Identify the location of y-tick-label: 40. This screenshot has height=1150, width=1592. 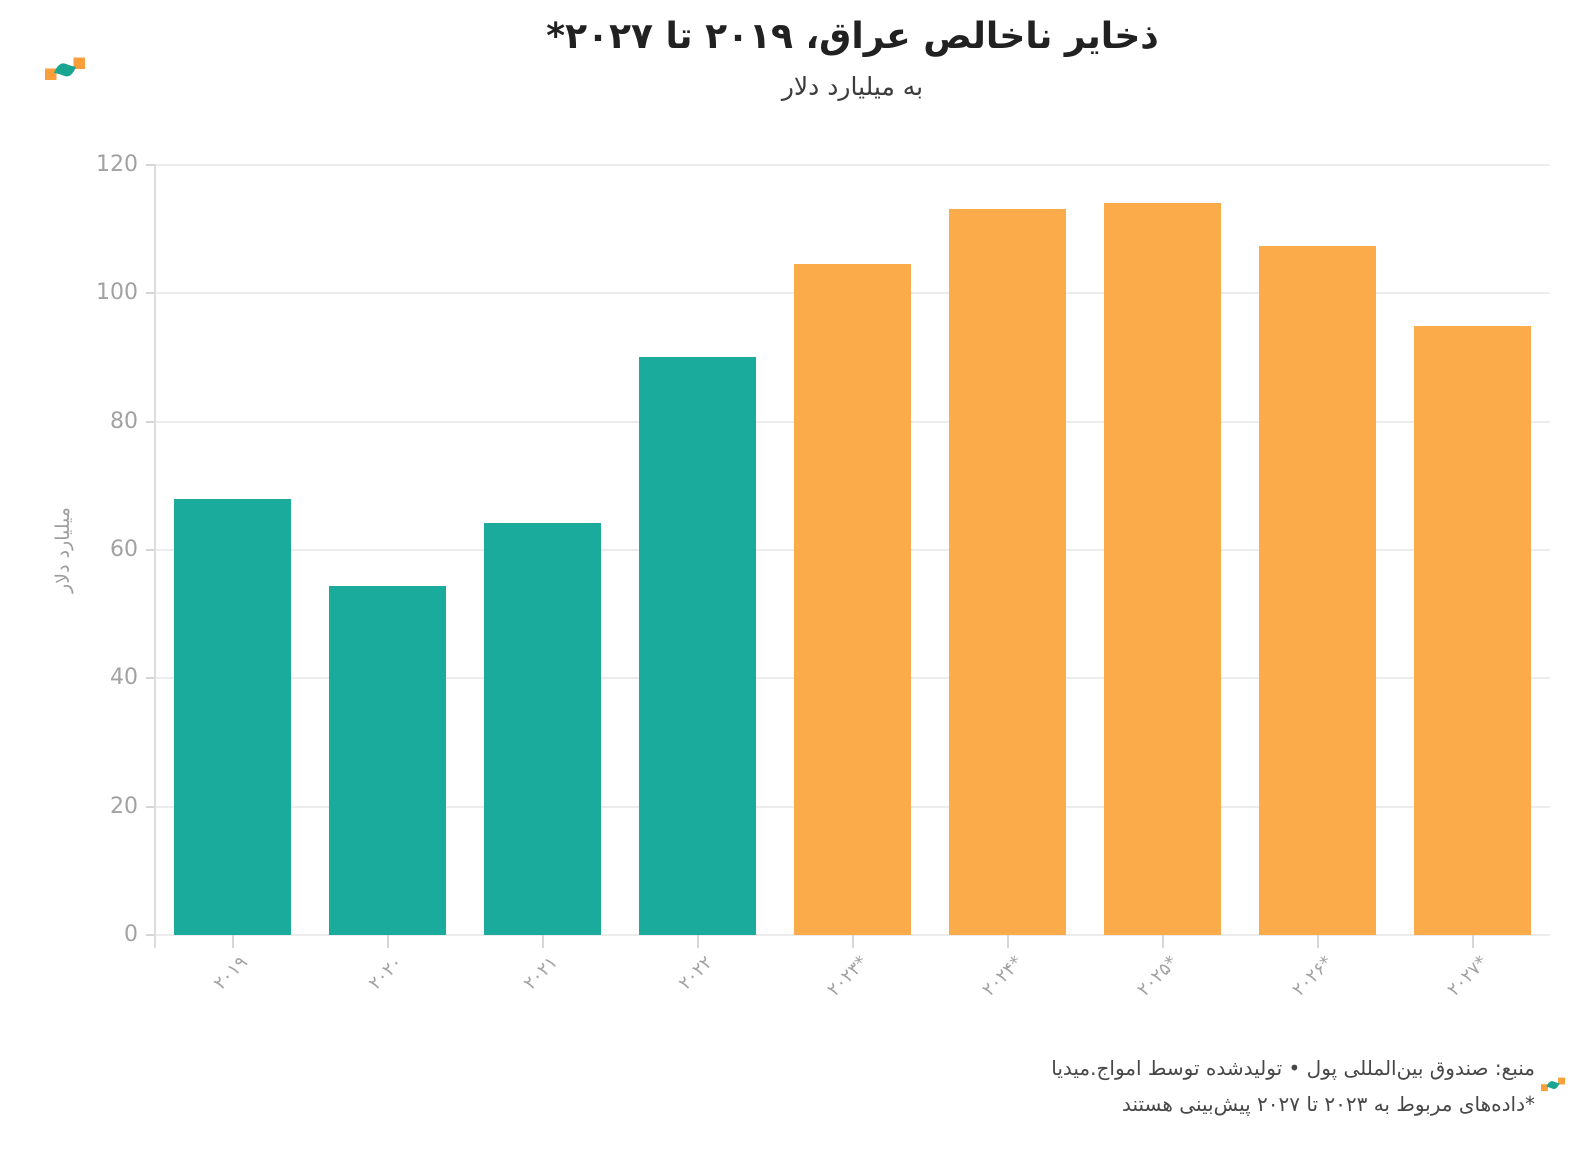
(124, 678).